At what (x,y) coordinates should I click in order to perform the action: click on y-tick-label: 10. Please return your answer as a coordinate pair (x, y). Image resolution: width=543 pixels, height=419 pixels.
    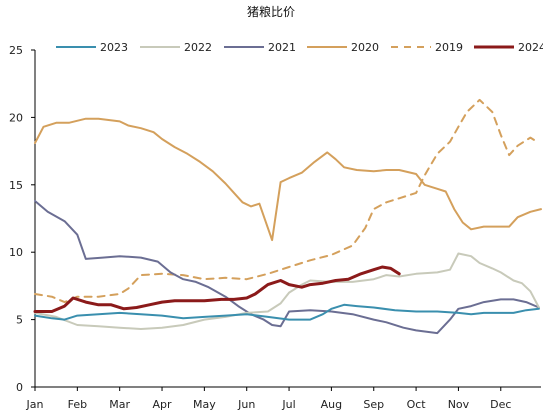
    Looking at the image, I should click on (16, 252).